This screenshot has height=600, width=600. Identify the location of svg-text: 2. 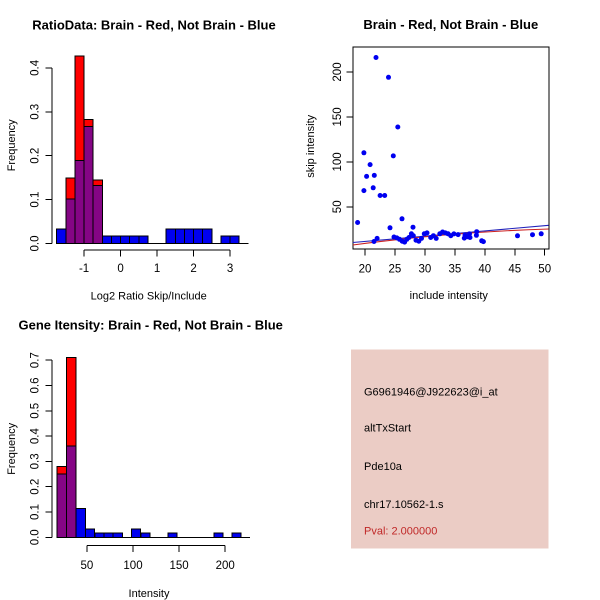
(193, 269).